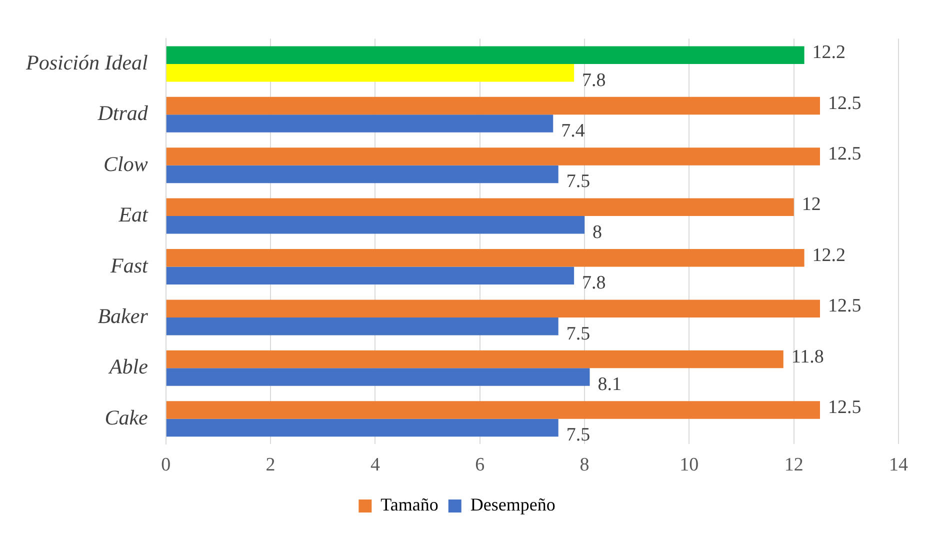  I want to click on y-tick-label: Clow, so click(126, 164).